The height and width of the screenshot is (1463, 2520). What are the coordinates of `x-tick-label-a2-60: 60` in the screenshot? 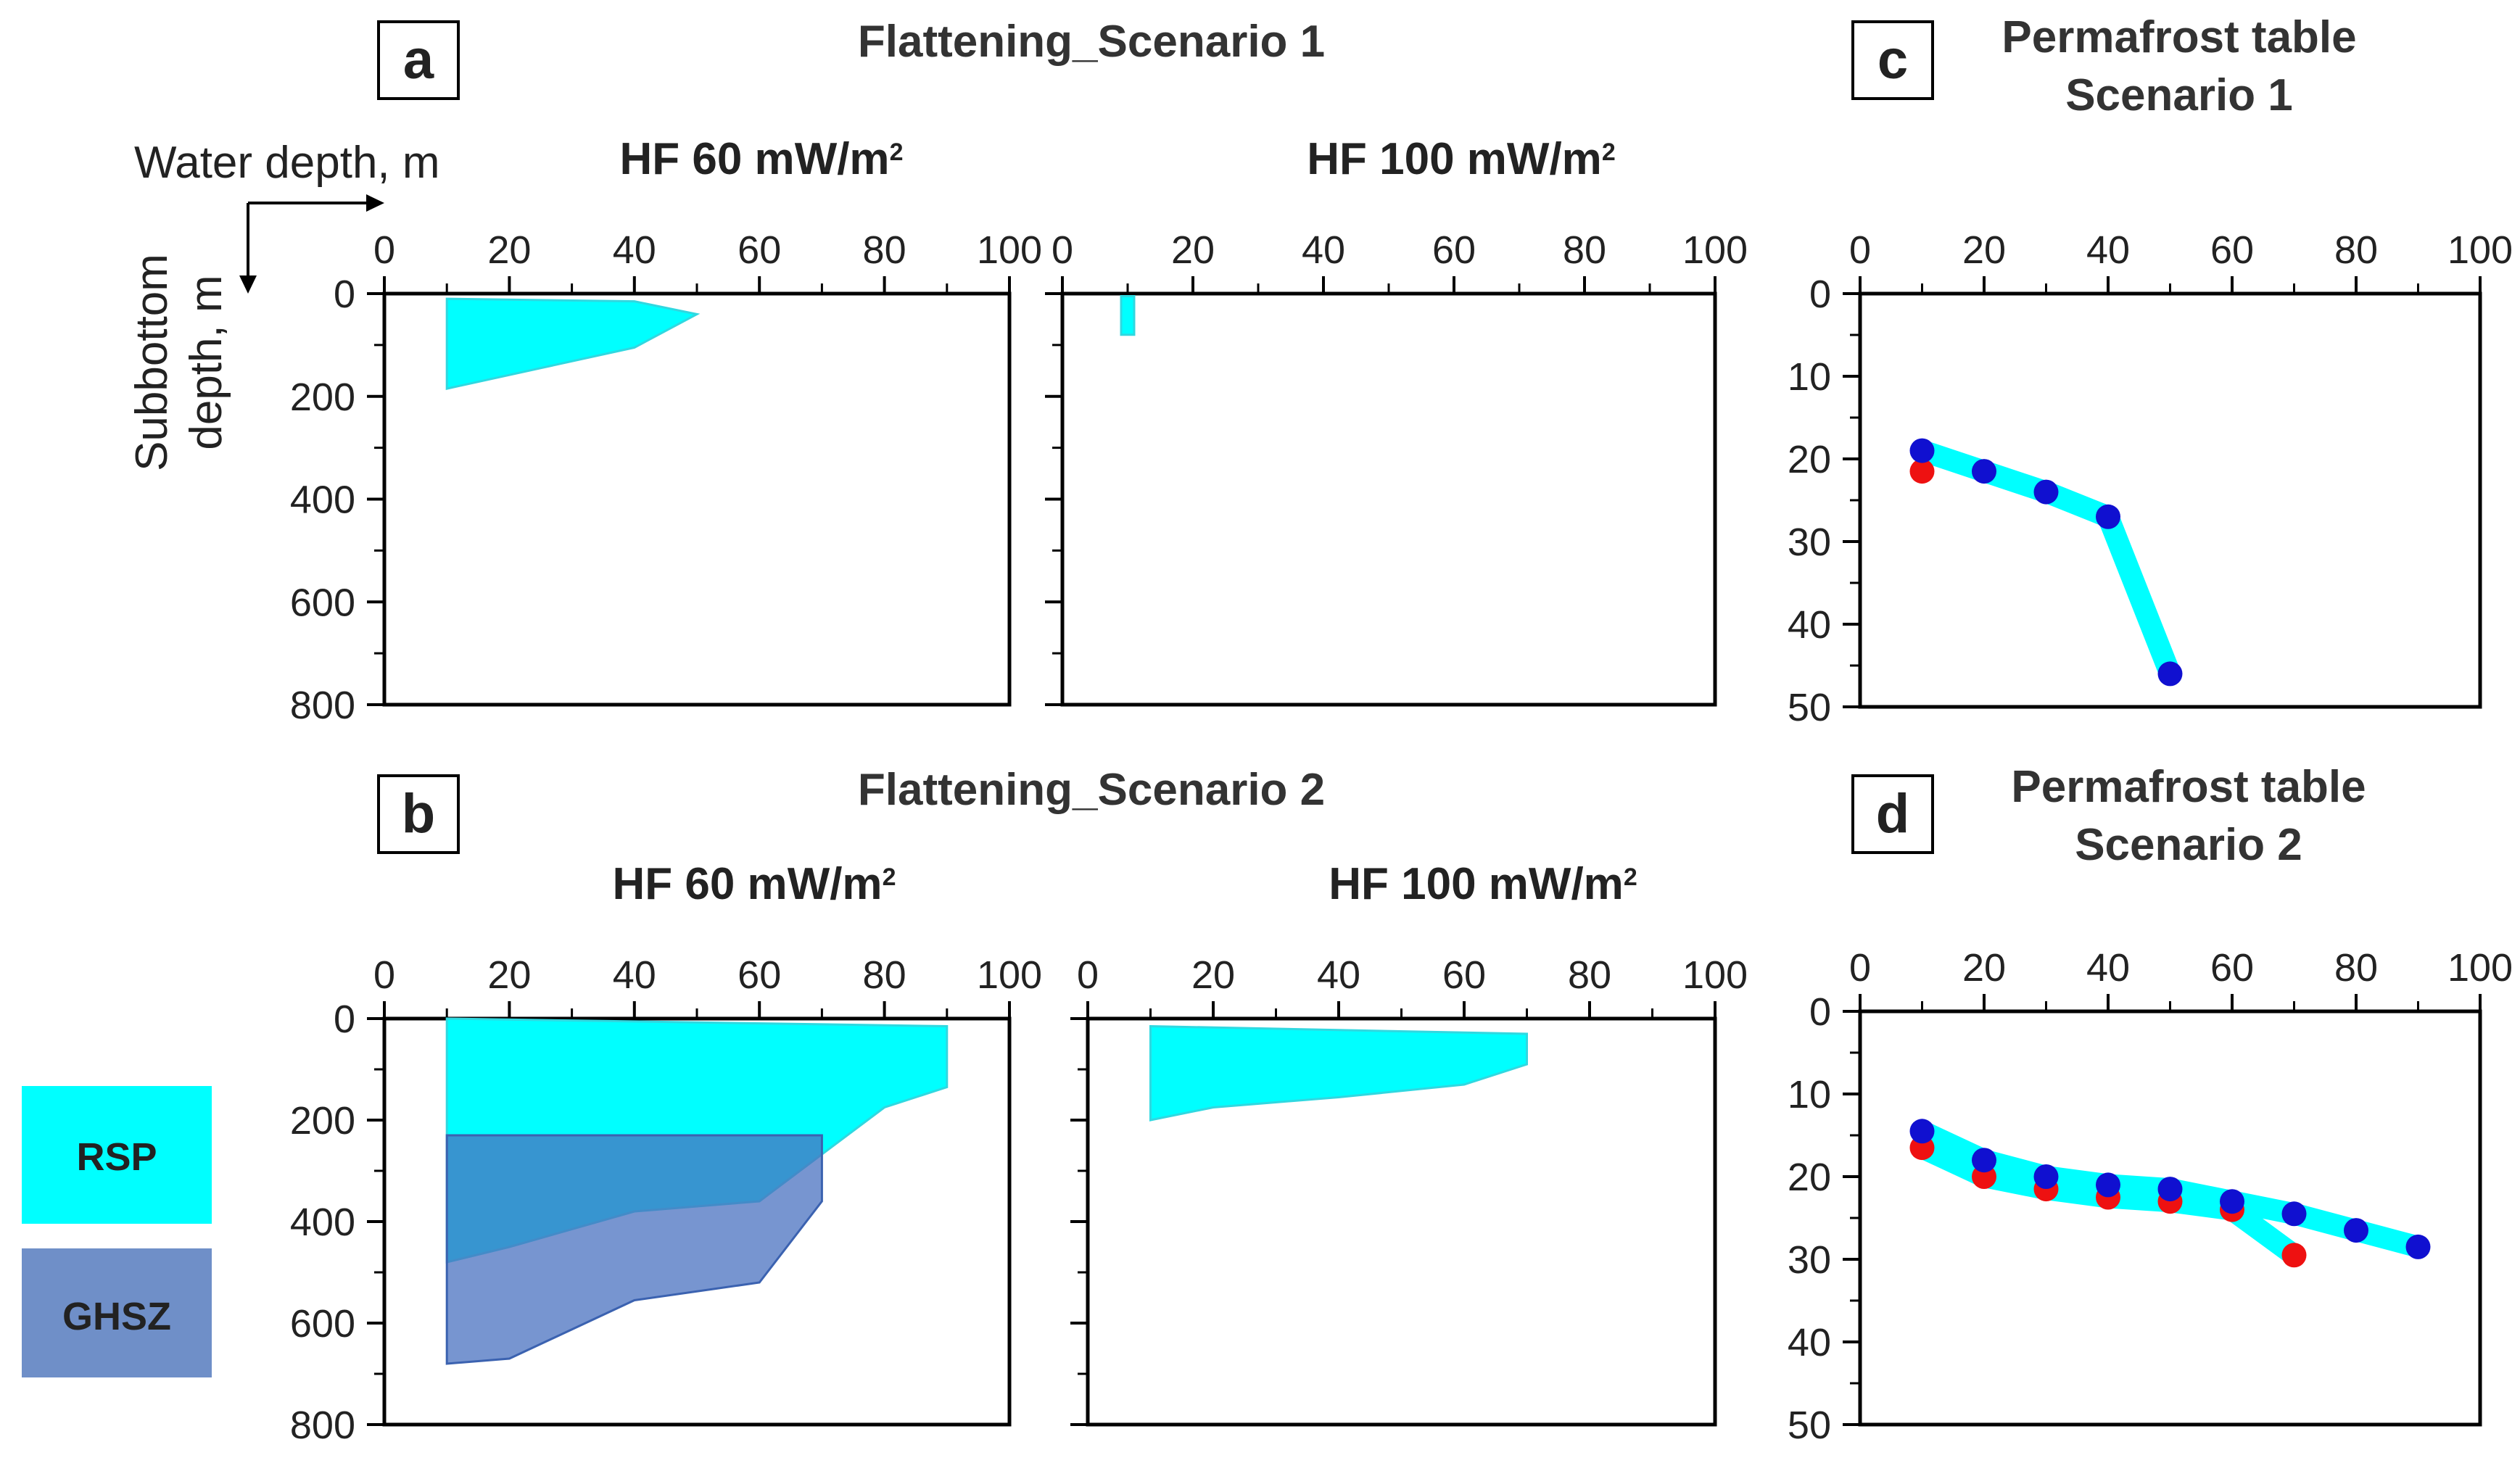 It's located at (1454, 250).